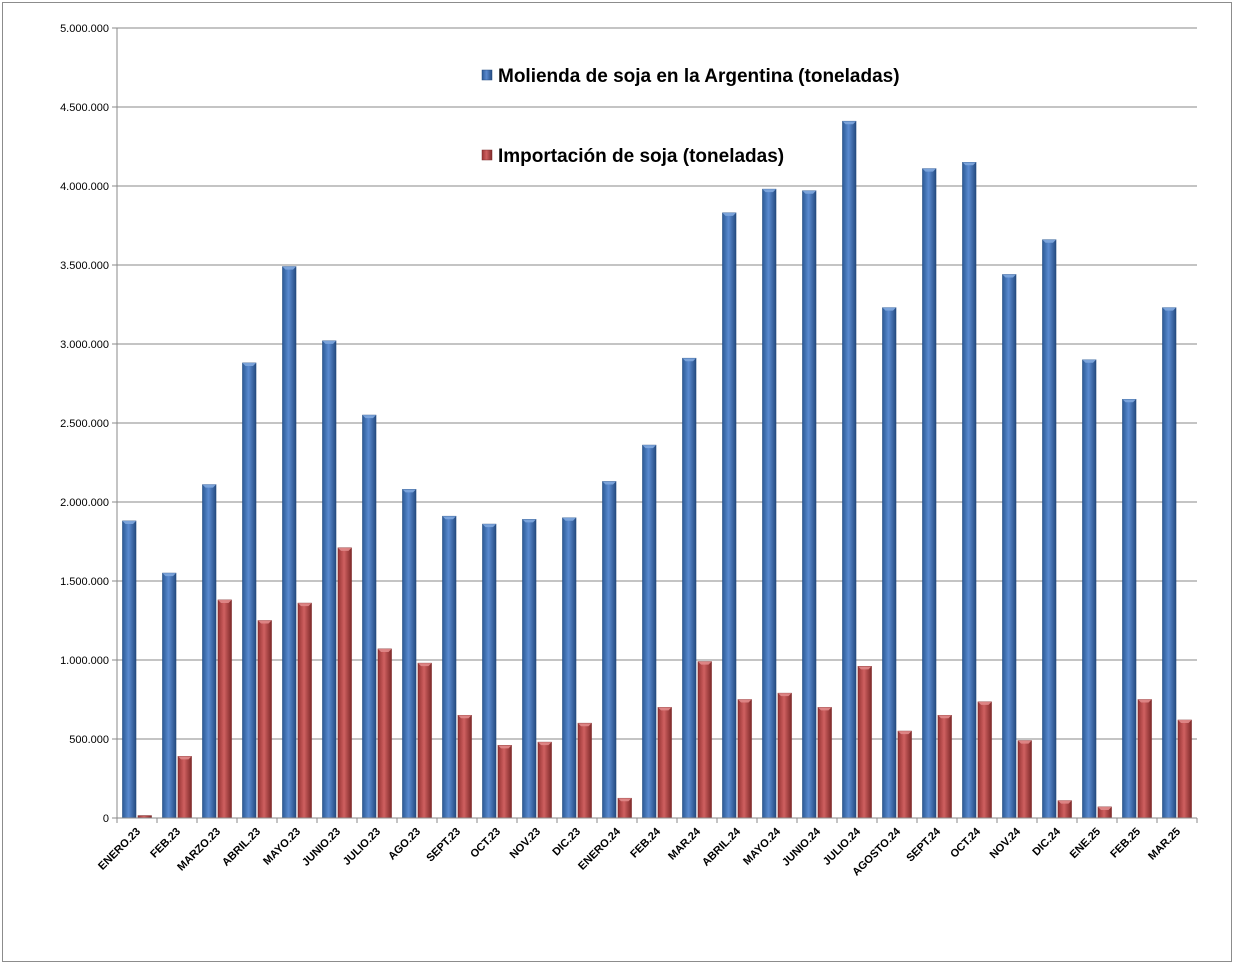  Describe the element at coordinates (842, 846) in the screenshot. I see `x-tick-label: JULIO.24` at that location.